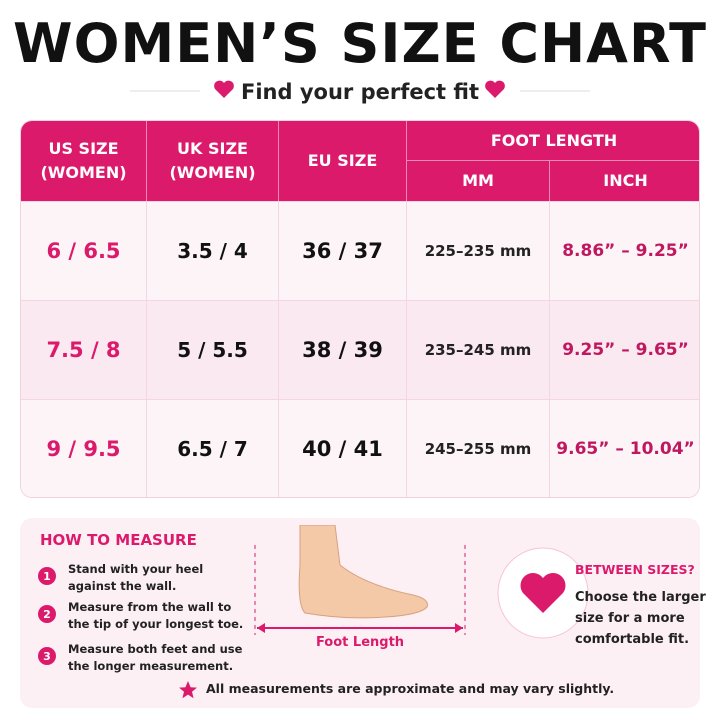 The height and width of the screenshot is (720, 720). I want to click on table-cell: 225–235 mm, so click(477, 250).